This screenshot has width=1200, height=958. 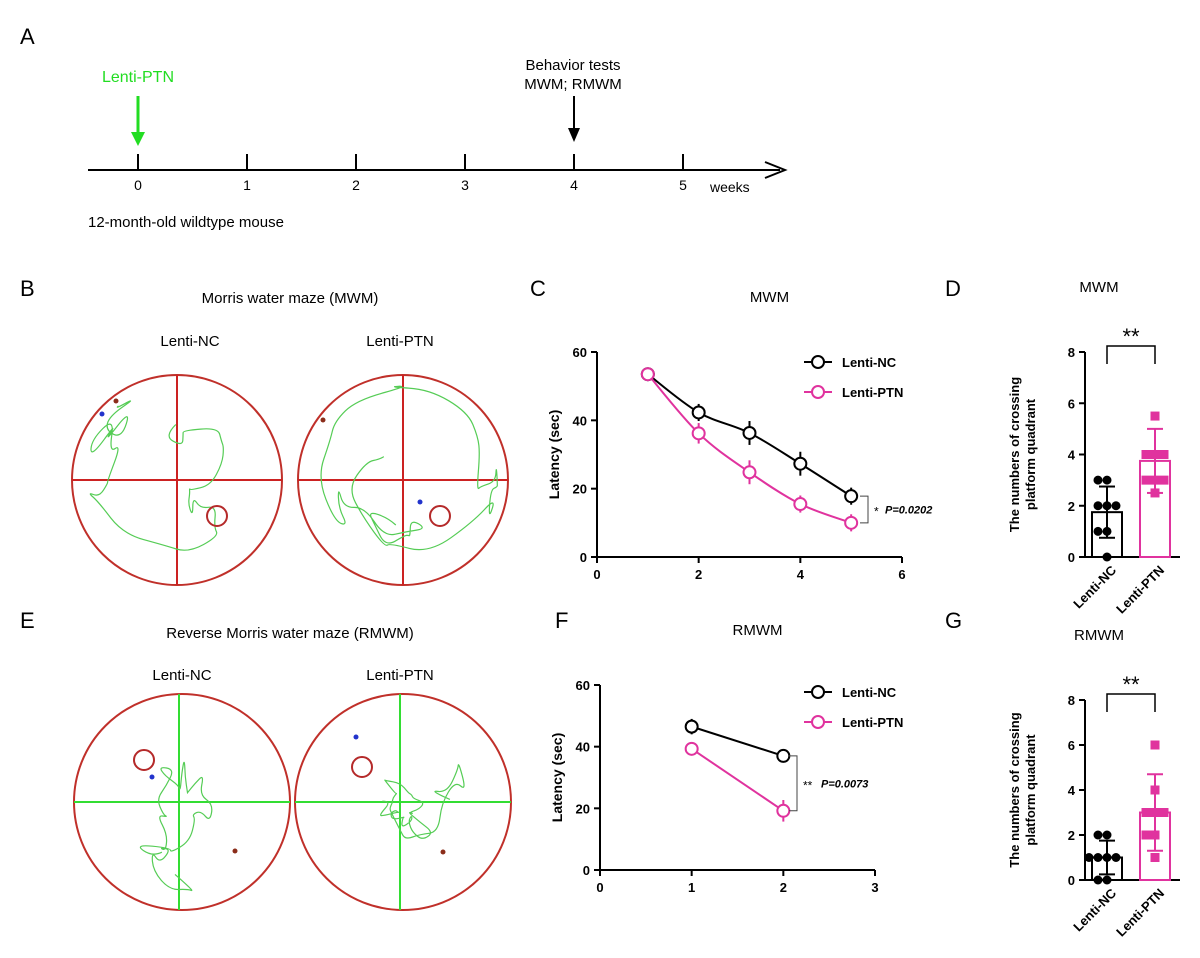 What do you see at coordinates (1131, 684) in the screenshot?
I see `significance-stars: **` at bounding box center [1131, 684].